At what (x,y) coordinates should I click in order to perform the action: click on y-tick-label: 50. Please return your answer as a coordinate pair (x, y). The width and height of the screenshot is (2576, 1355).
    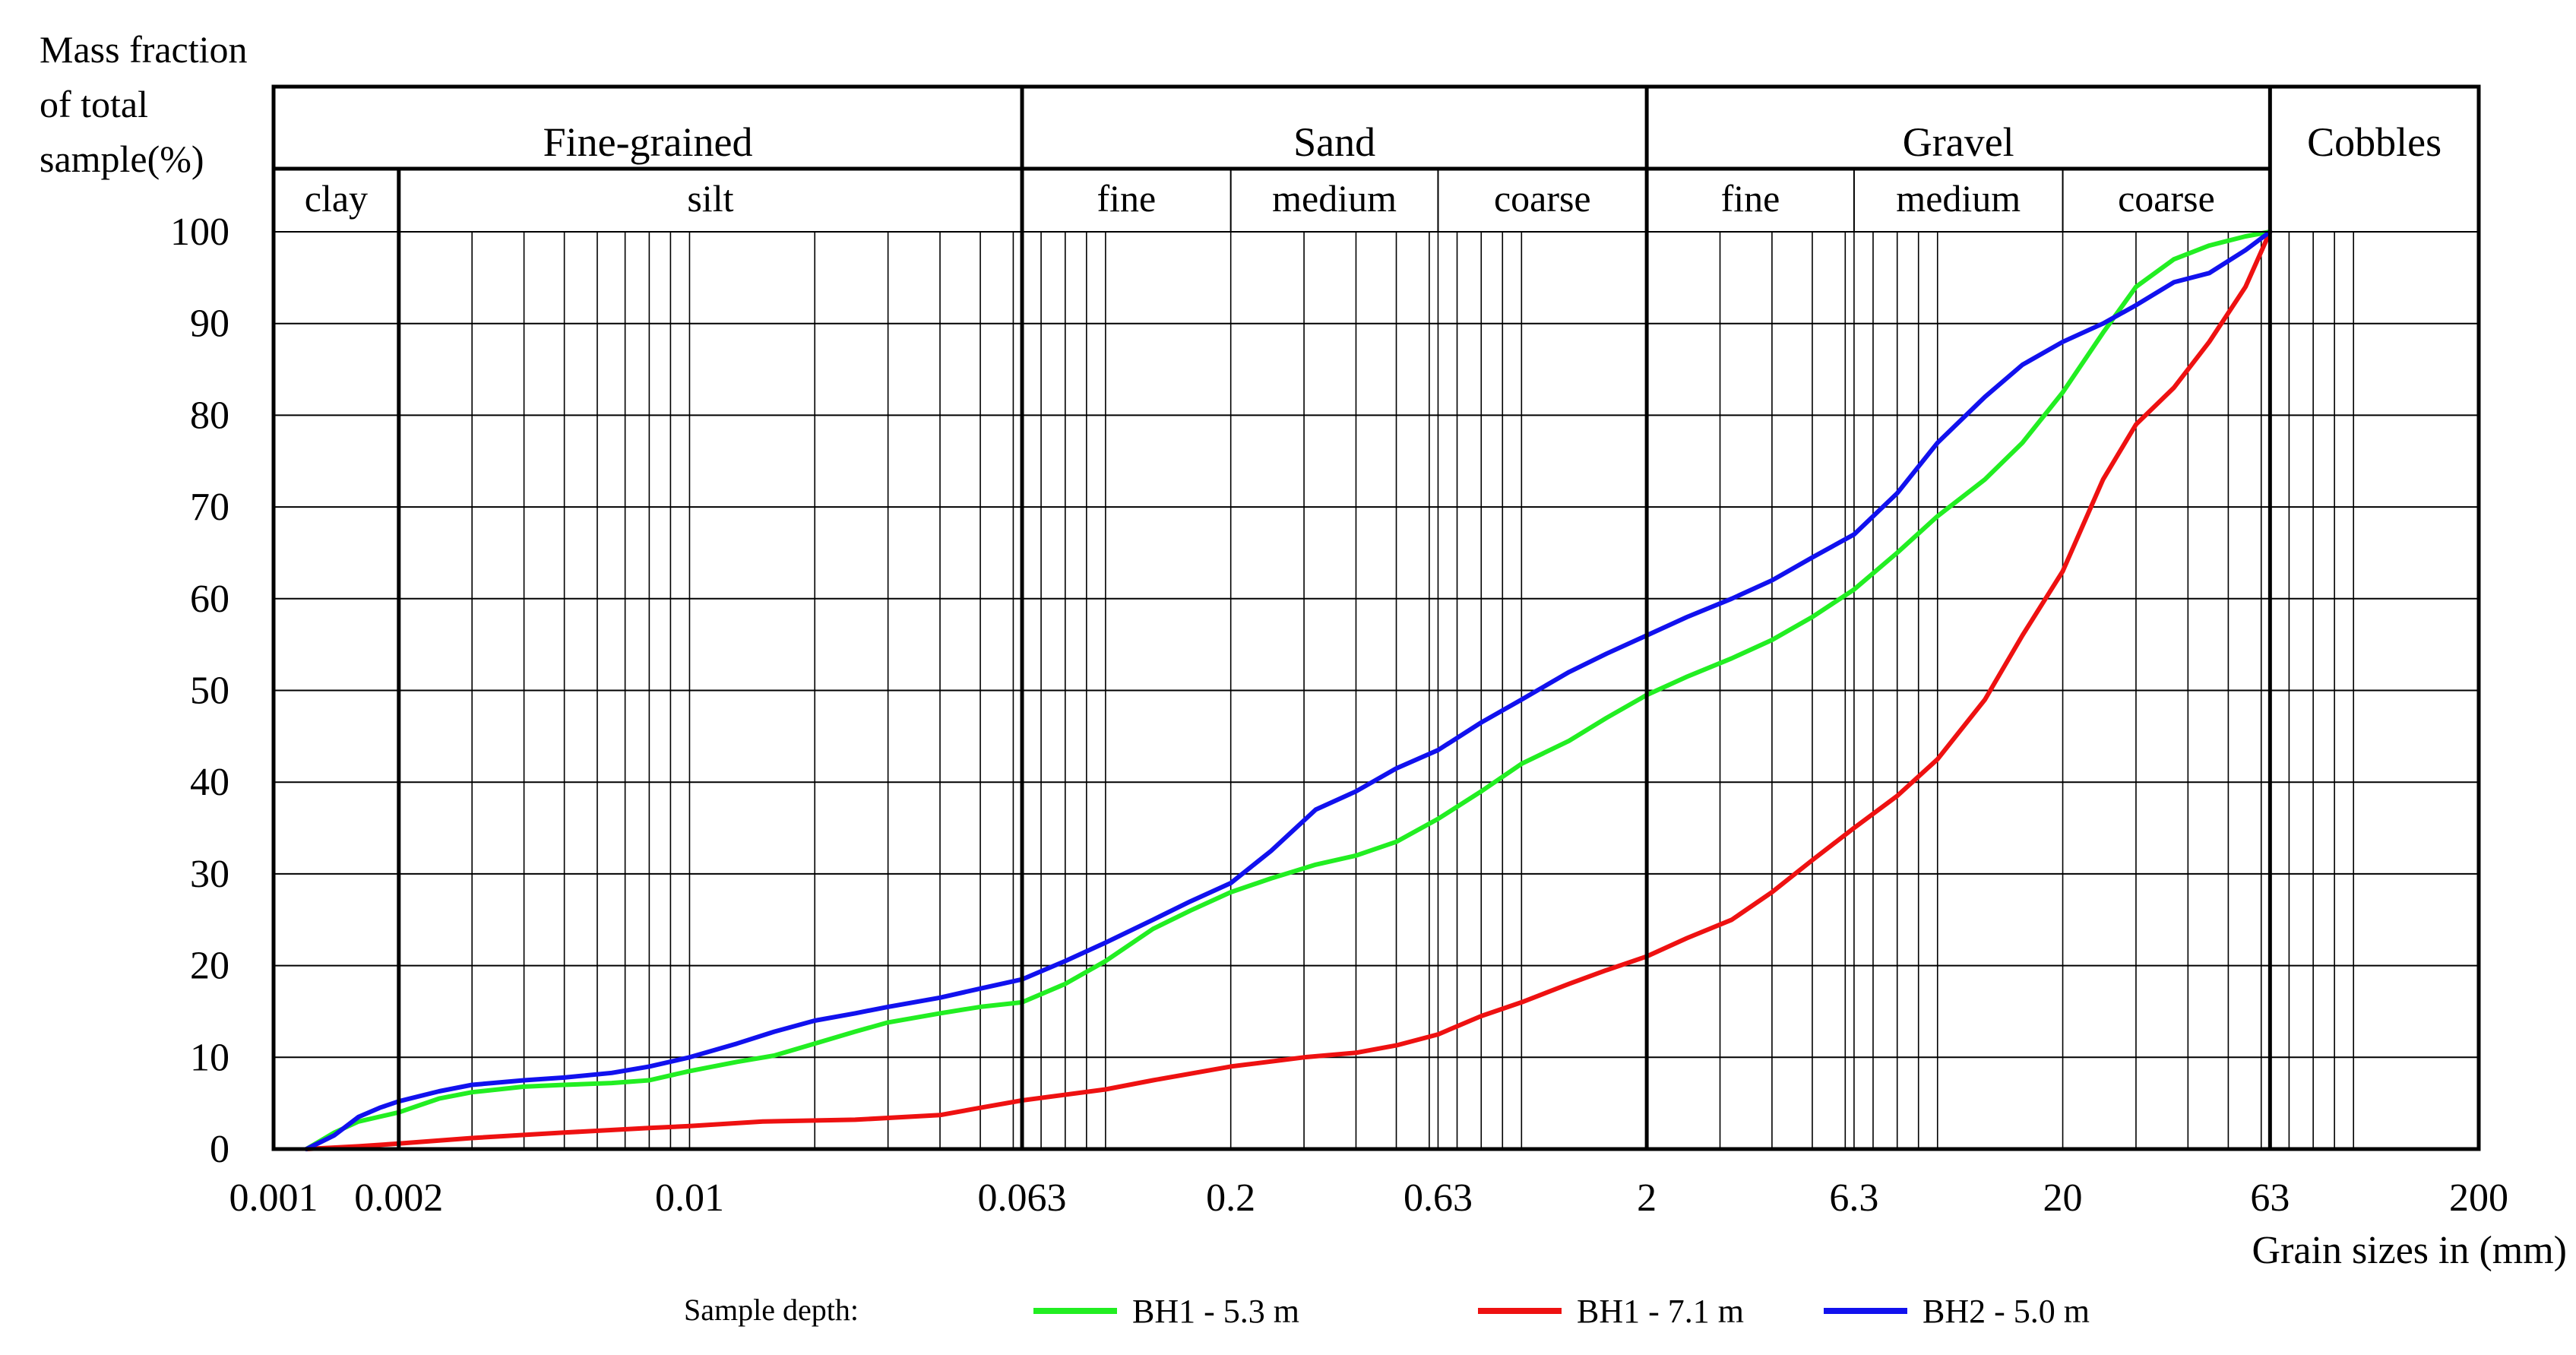
    Looking at the image, I should click on (209, 691).